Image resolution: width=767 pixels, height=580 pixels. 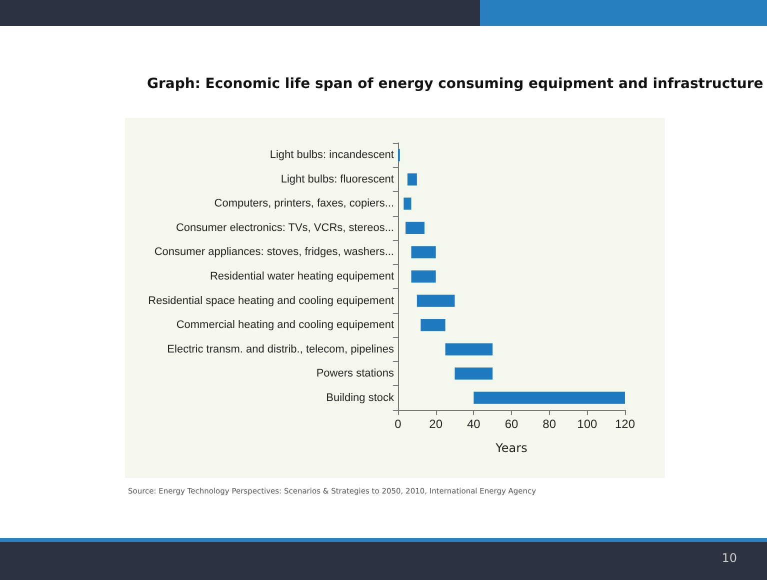 I want to click on y-tick-label: Residential space heating and cooling equipement, so click(x=271, y=300).